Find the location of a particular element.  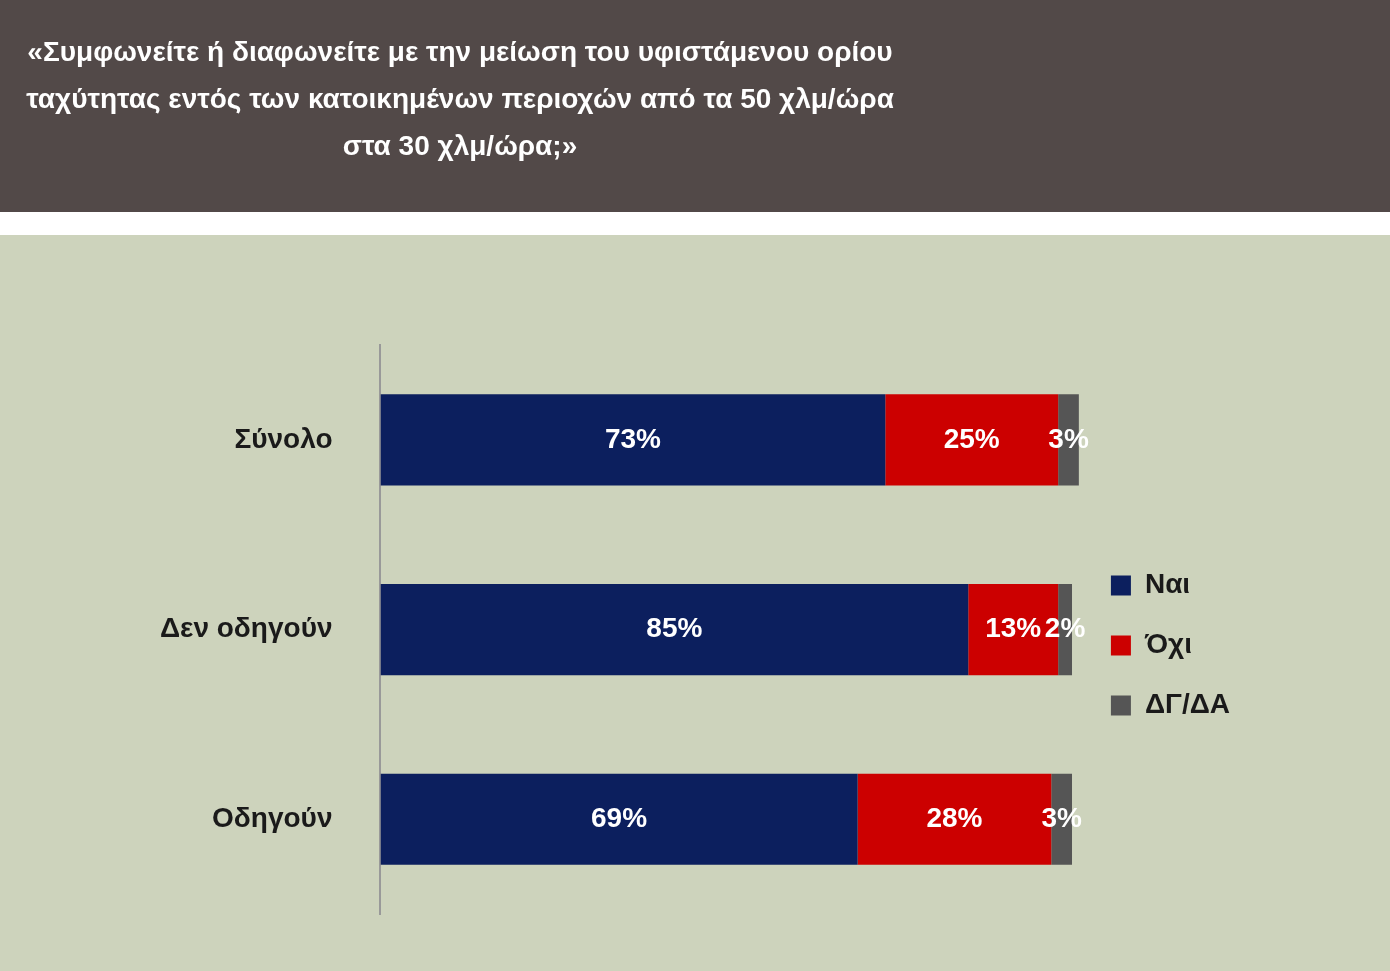

data-label: 69% is located at coordinates (619, 818).